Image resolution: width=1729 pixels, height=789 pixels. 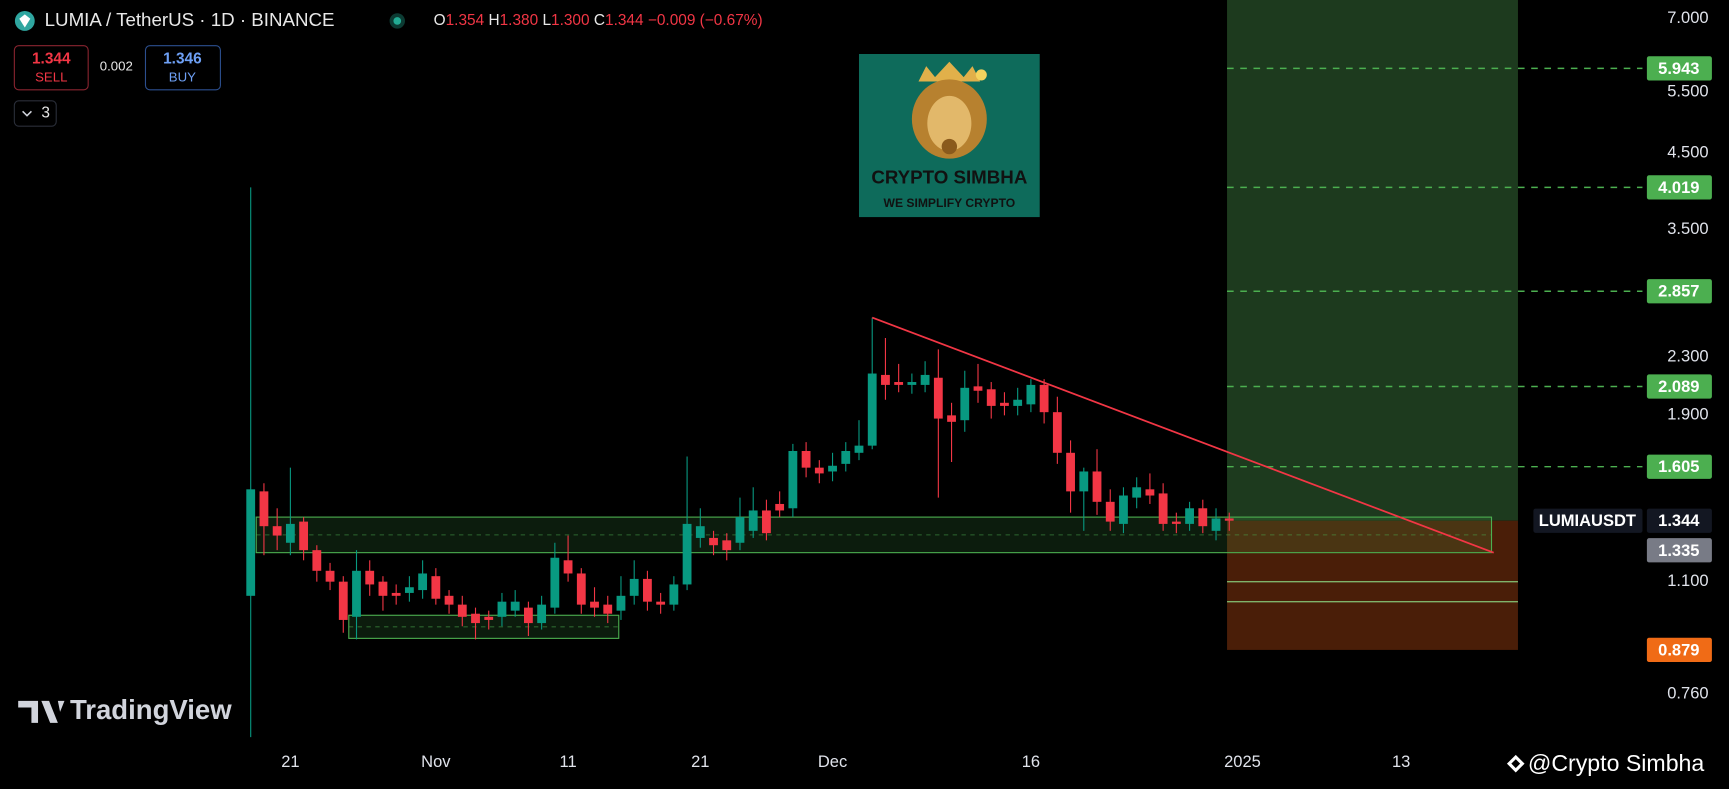 What do you see at coordinates (981, 75) in the screenshot?
I see `logo-sun` at bounding box center [981, 75].